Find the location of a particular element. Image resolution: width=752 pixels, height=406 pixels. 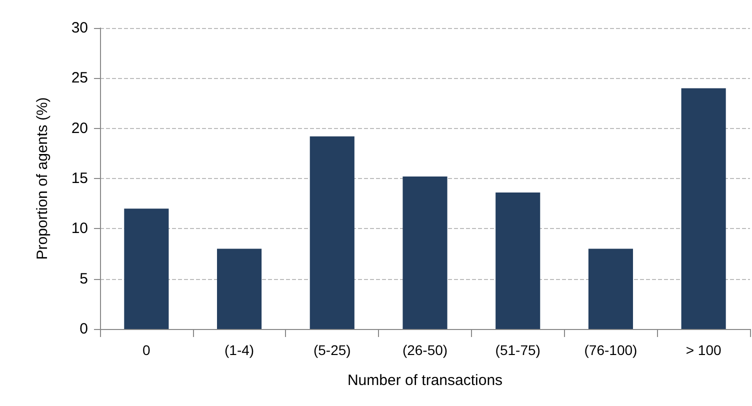

y-tick-label: 20 is located at coordinates (79, 128).